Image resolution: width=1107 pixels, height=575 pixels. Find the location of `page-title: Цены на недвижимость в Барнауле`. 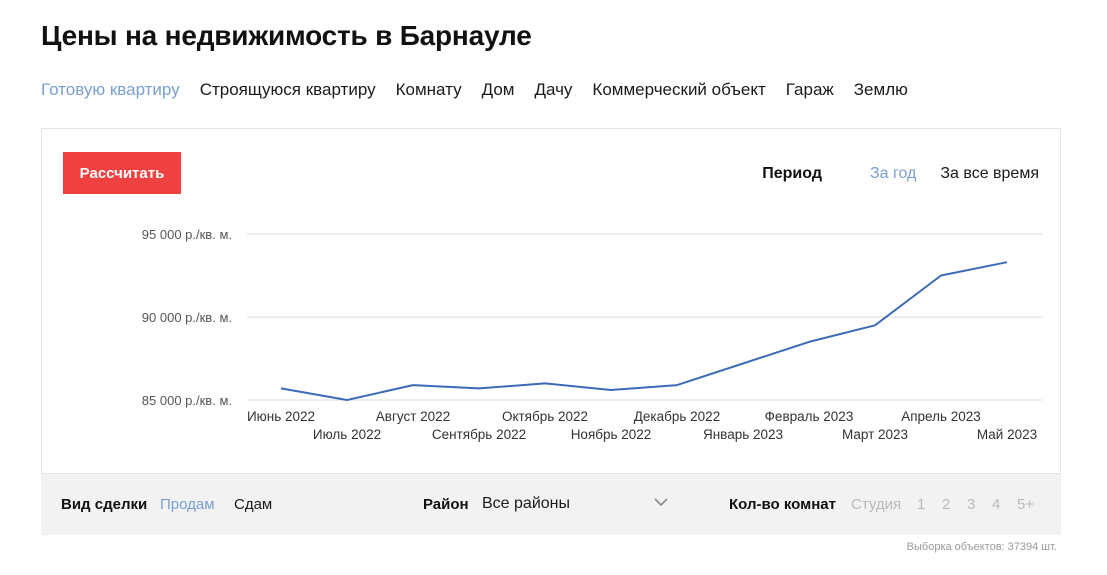

page-title: Цены на недвижимость в Барнауле is located at coordinates (286, 35).